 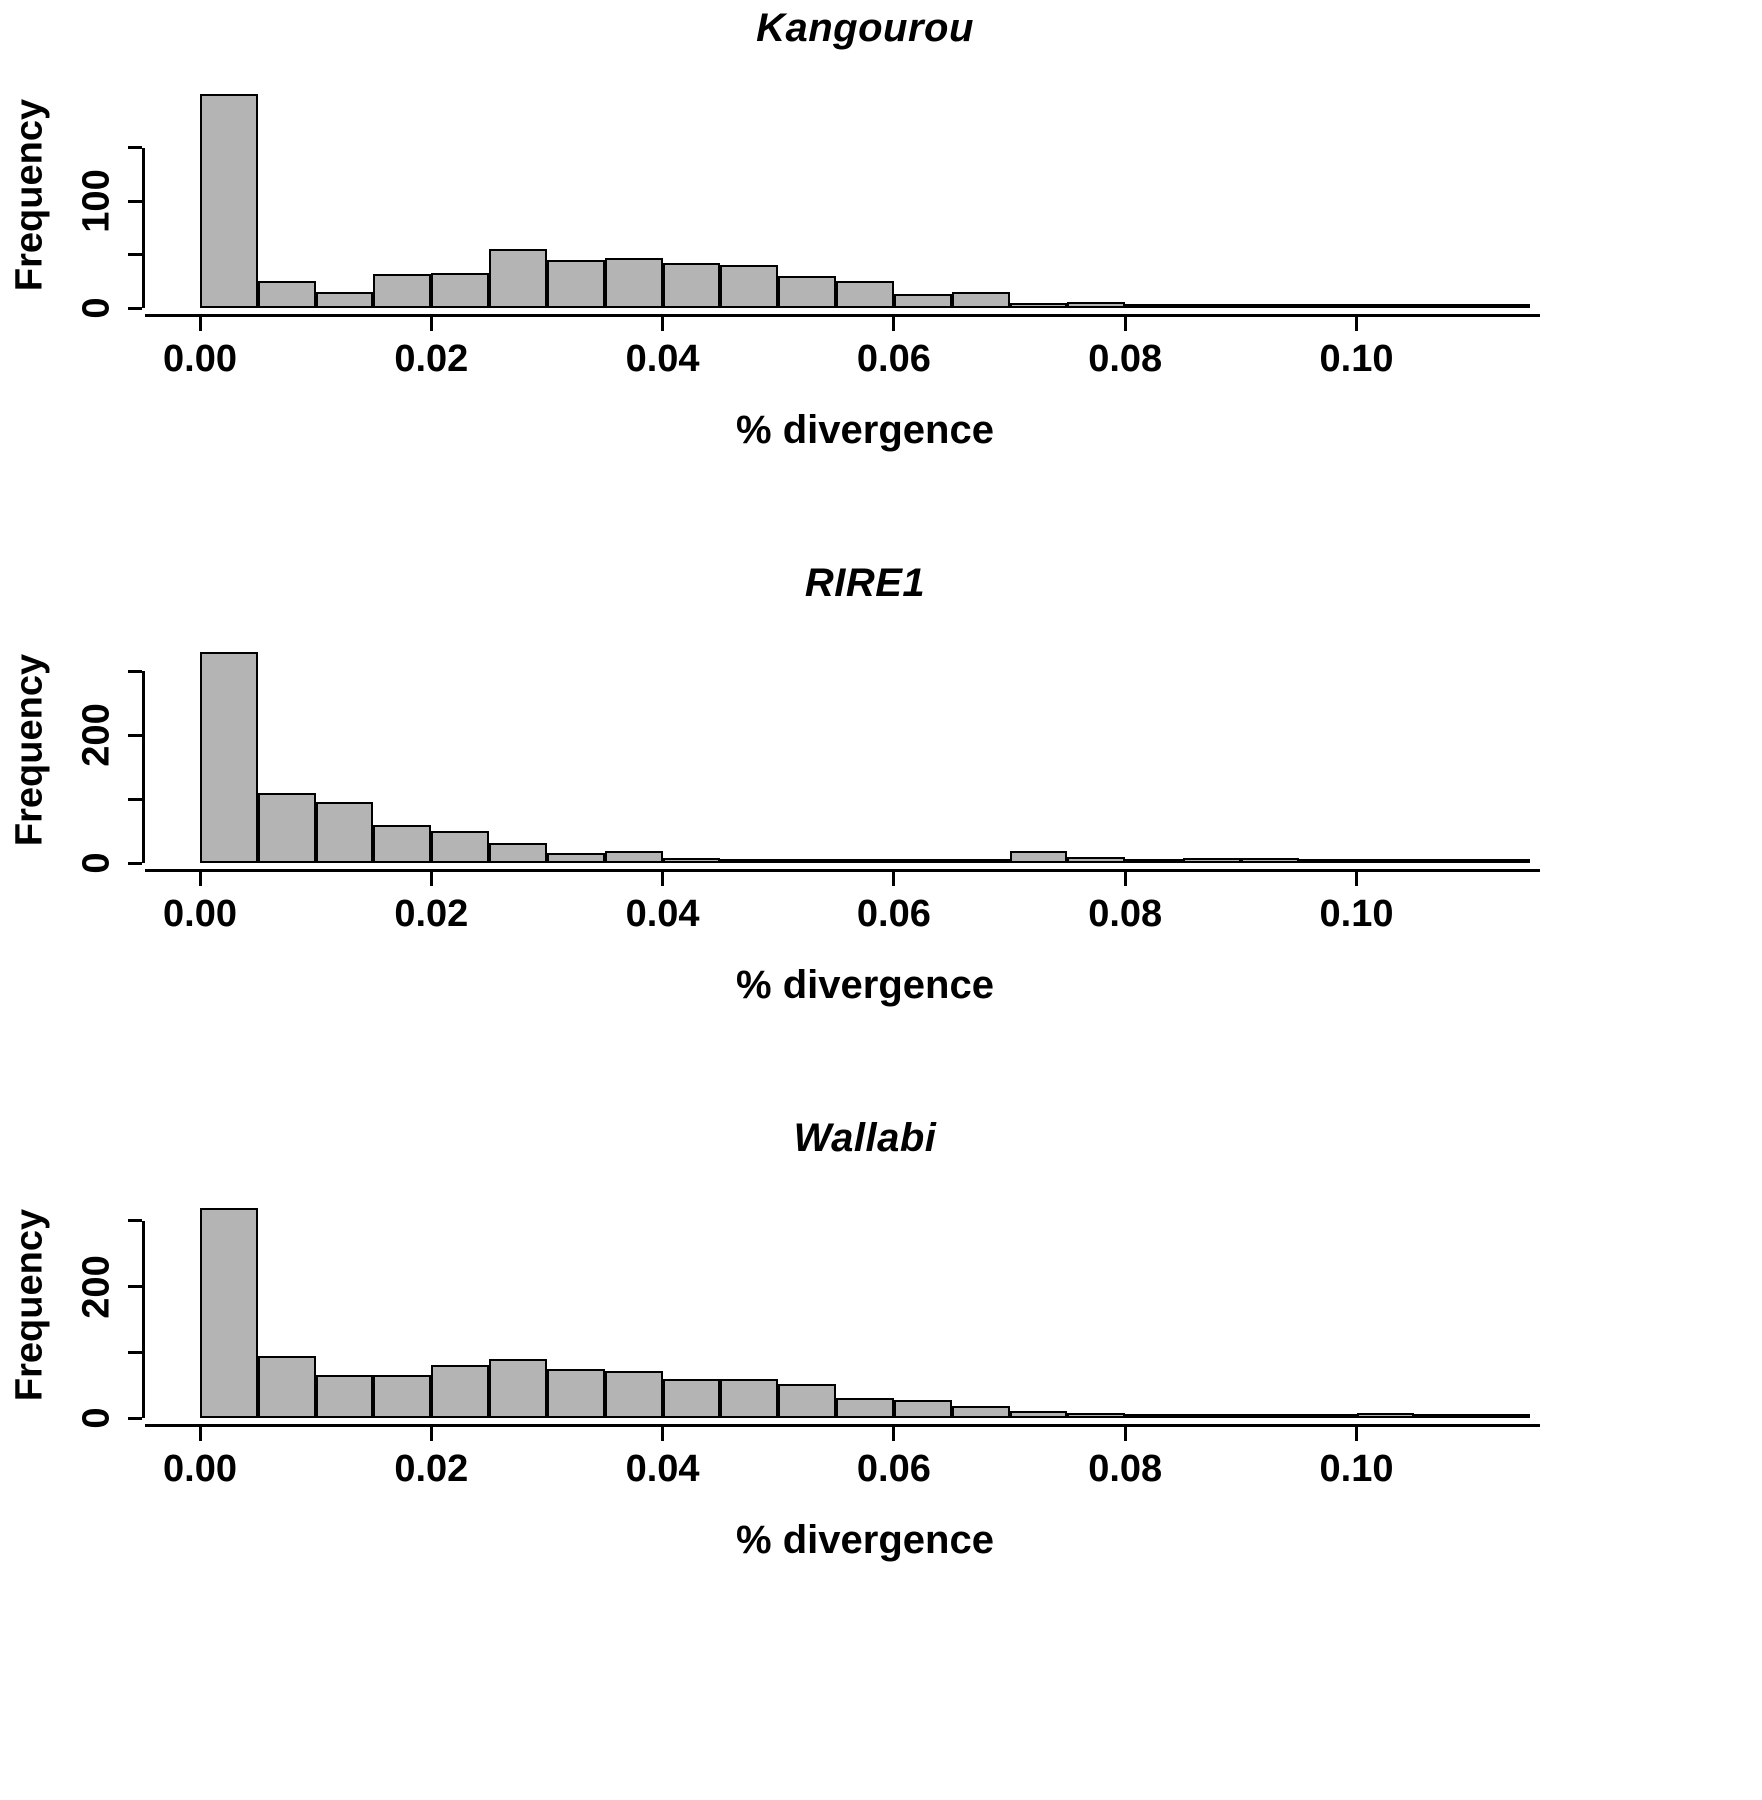 What do you see at coordinates (808, 784) in the screenshot?
I see `plot-area: 0.00 0.02 0.04 0.06 0.08 0.10 0 200` at bounding box center [808, 784].